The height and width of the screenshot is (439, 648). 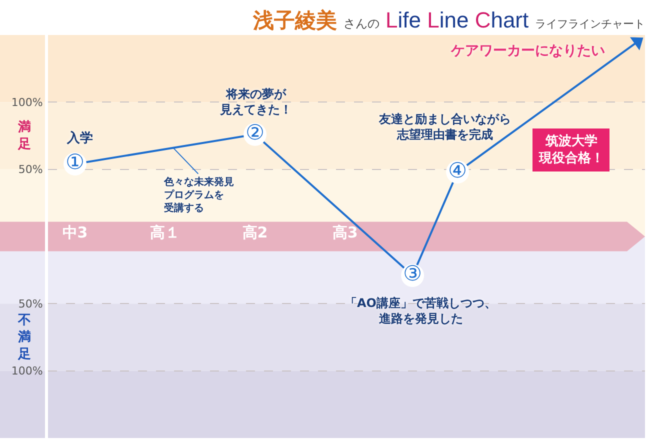 I want to click on data-label: ②, so click(x=255, y=132).